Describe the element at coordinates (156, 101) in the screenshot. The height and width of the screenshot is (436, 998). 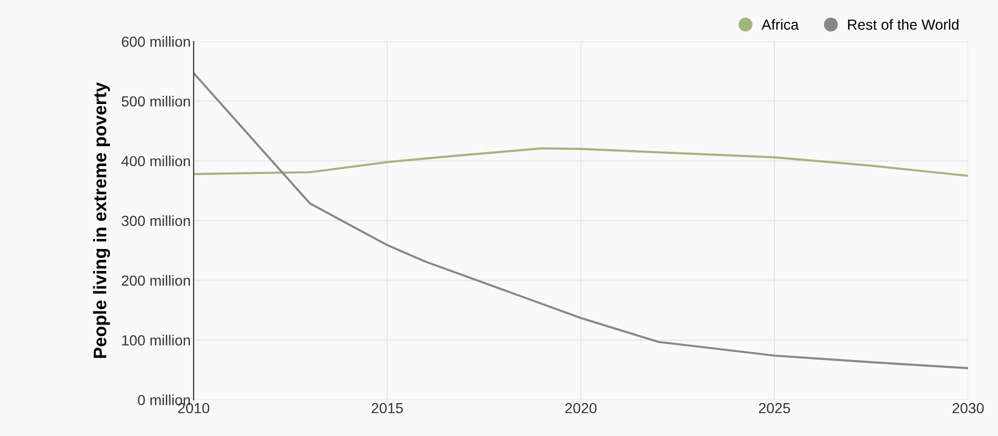
I see `y-tick-label: 500 million` at that location.